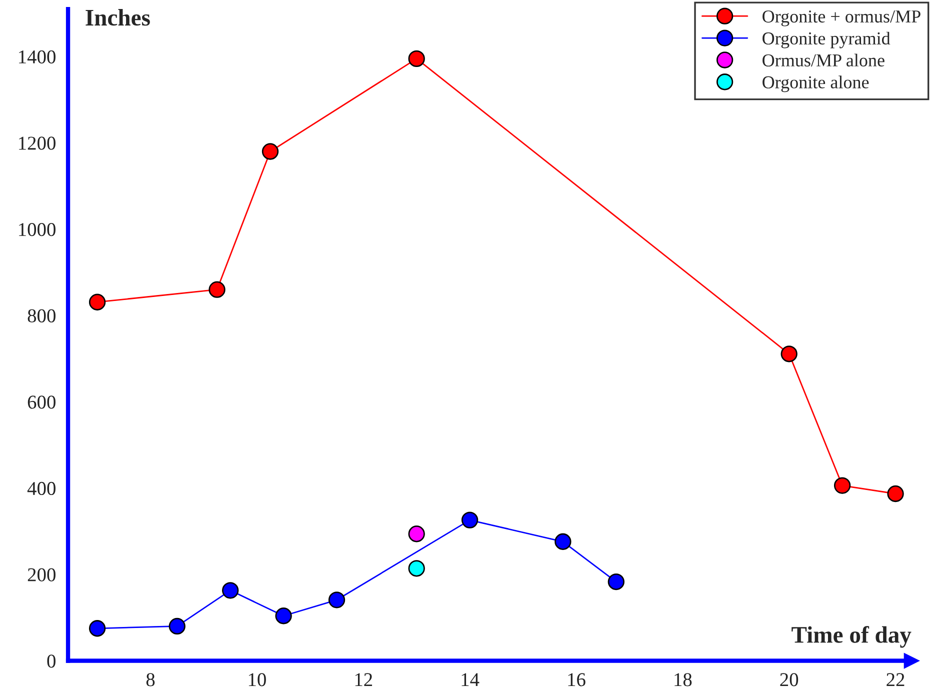 The image size is (932, 697). I want to click on x-tick-label: 10, so click(257, 679).